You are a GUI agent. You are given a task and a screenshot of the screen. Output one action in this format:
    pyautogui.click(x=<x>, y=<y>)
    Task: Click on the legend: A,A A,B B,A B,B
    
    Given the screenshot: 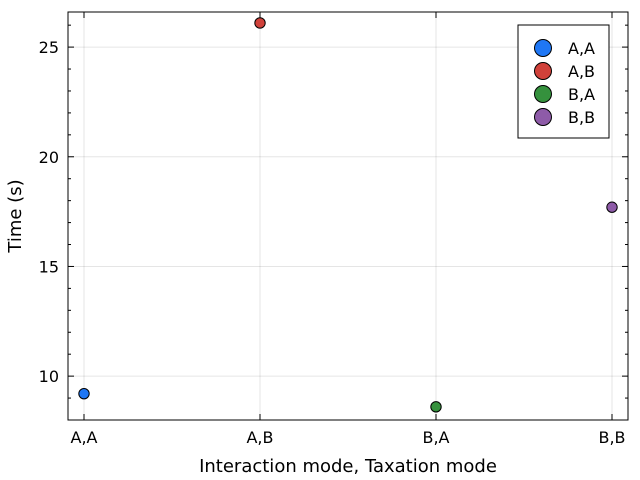 What is the action you would take?
    pyautogui.click(x=563, y=81)
    